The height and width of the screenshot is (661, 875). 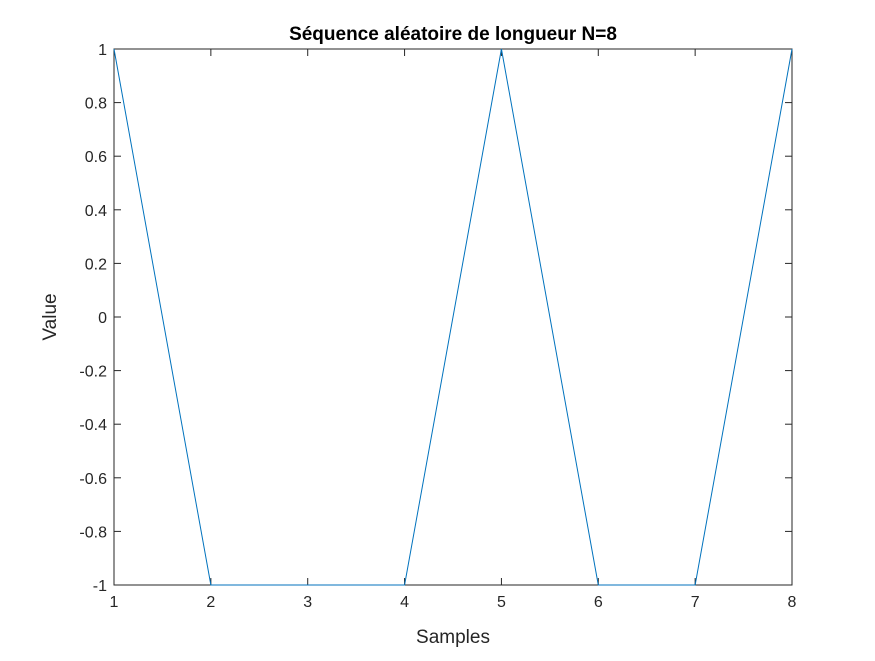 What do you see at coordinates (93, 372) in the screenshot?
I see `y-tick-label: -0.2` at bounding box center [93, 372].